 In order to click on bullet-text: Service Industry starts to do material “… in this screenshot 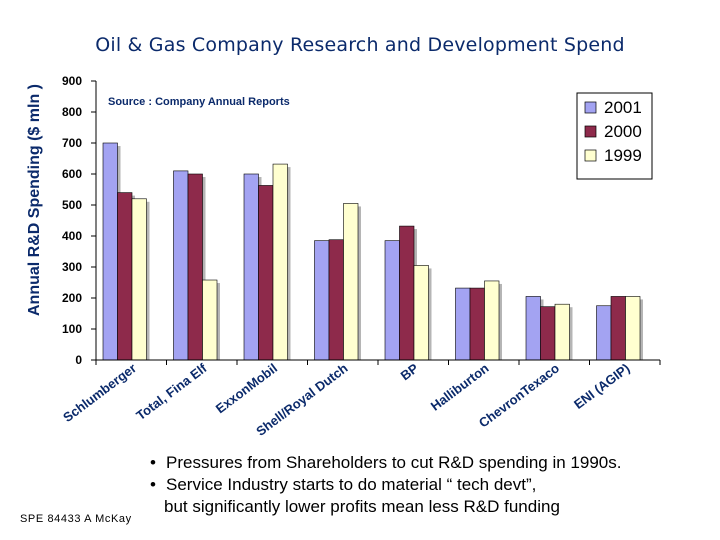, I will do `click(351, 484)`.